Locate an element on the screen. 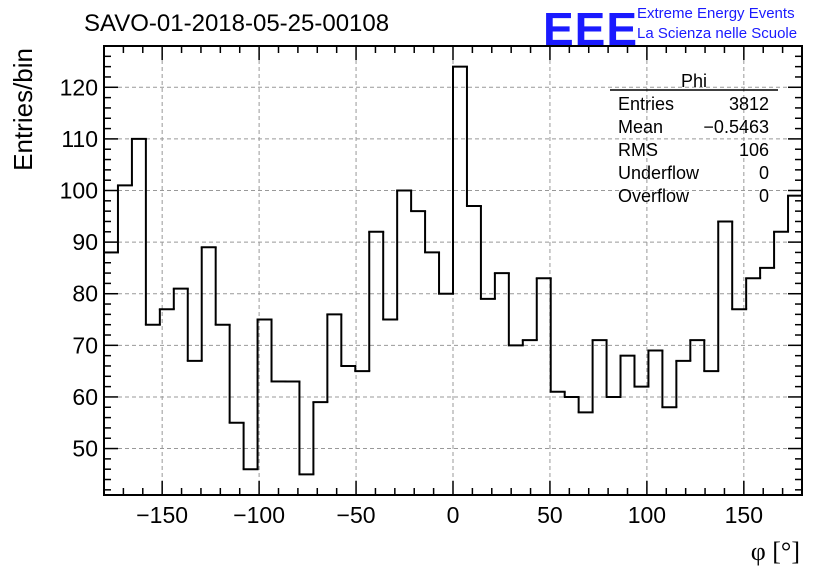  y-axis-label: Entries/bin is located at coordinates (23, 109).